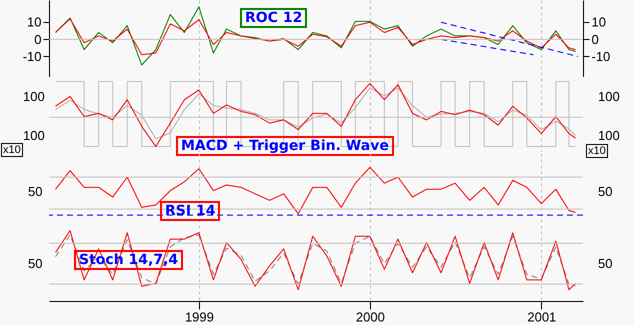 The height and width of the screenshot is (325, 634). What do you see at coordinates (38, 39) in the screenshot?
I see `y-tick-label: 0` at bounding box center [38, 39].